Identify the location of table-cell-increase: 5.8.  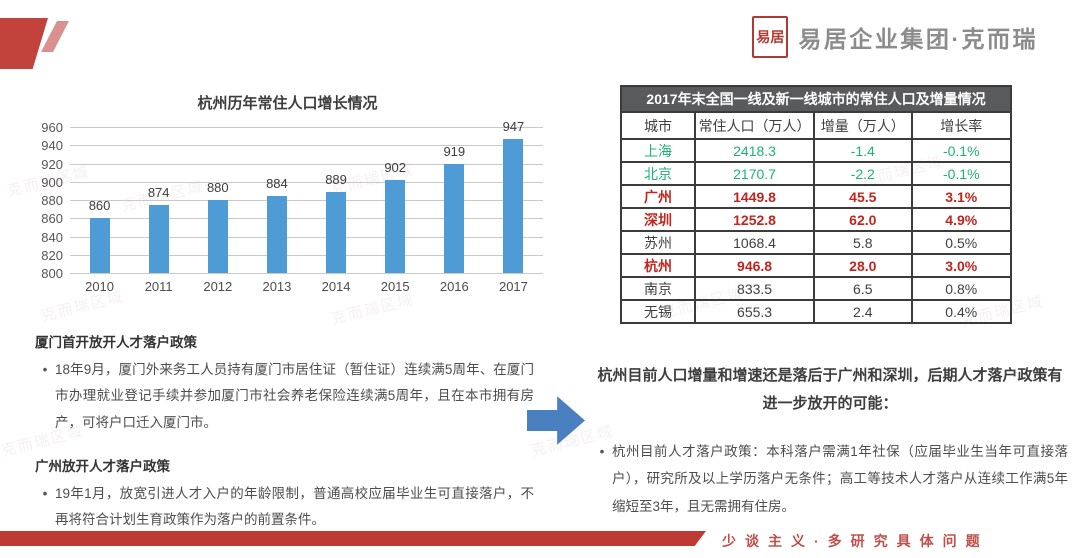
(863, 242).